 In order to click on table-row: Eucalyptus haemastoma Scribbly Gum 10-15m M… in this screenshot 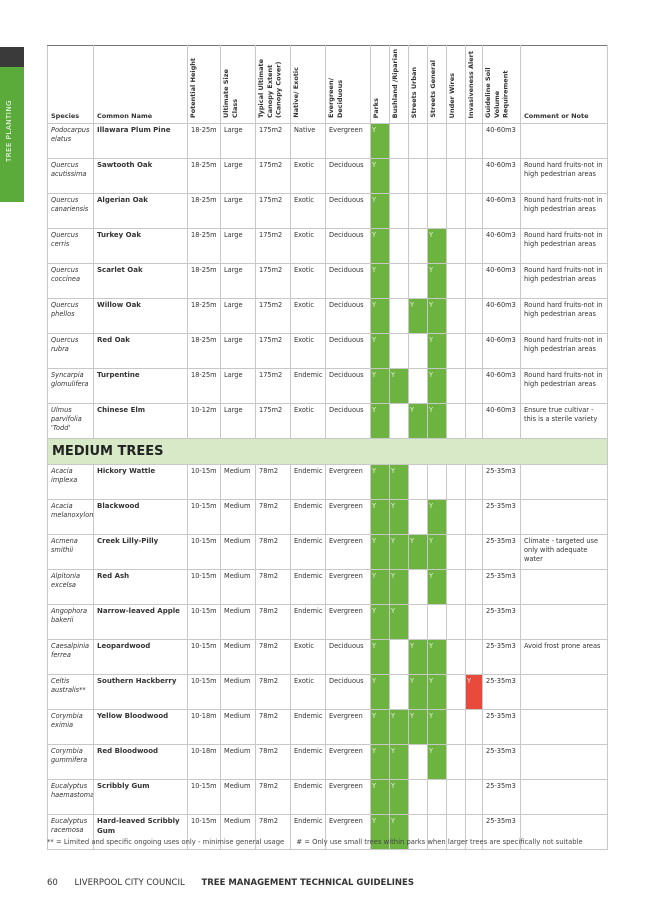, I will do `click(327, 797)`.